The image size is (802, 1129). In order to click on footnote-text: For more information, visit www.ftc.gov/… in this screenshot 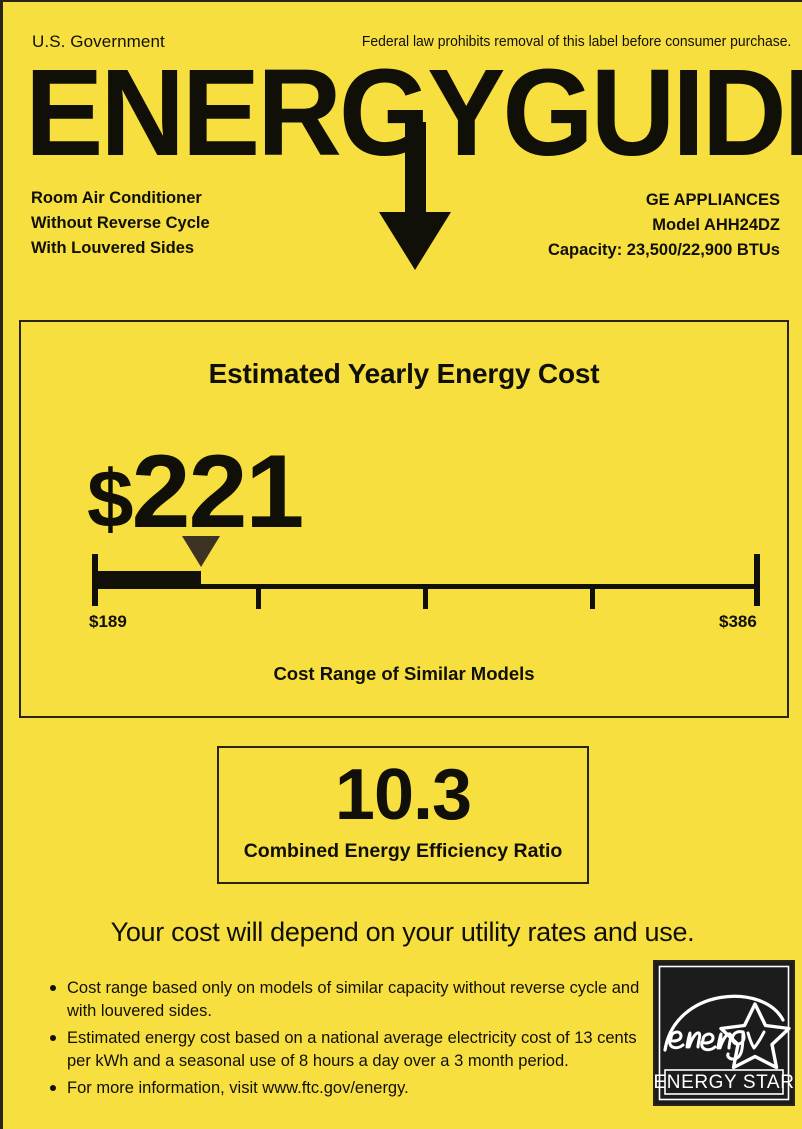, I will do `click(238, 1088)`.